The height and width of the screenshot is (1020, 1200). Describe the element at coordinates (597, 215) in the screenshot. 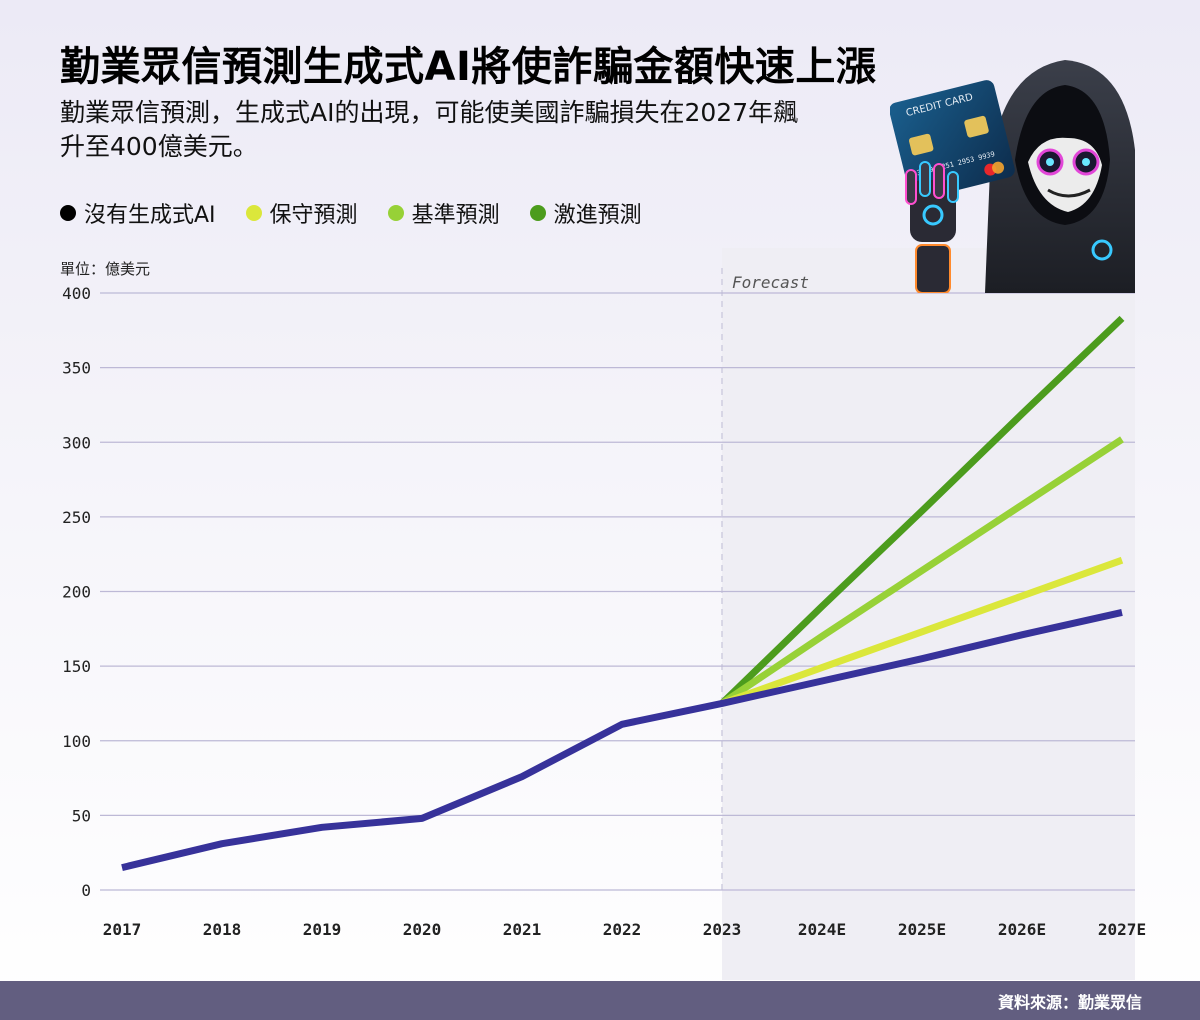

I see `legend-label: 激進預測` at that location.